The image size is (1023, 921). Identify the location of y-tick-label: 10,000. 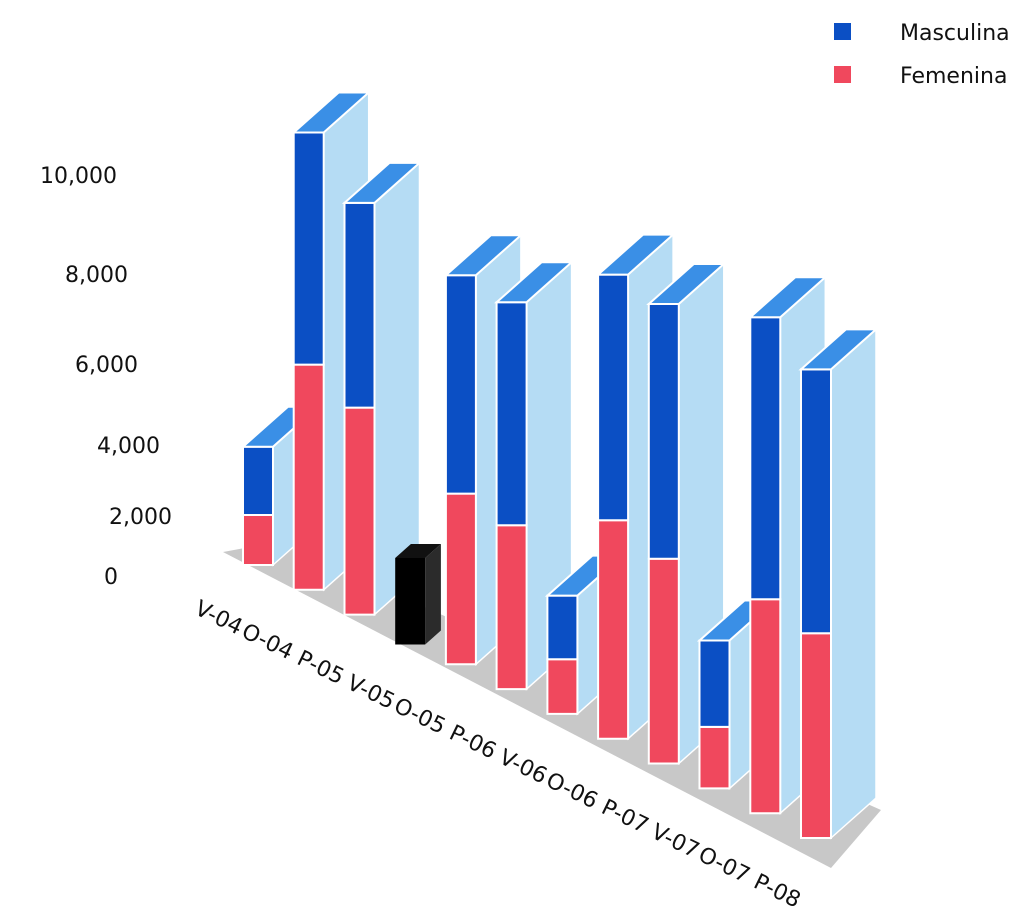
(78, 176).